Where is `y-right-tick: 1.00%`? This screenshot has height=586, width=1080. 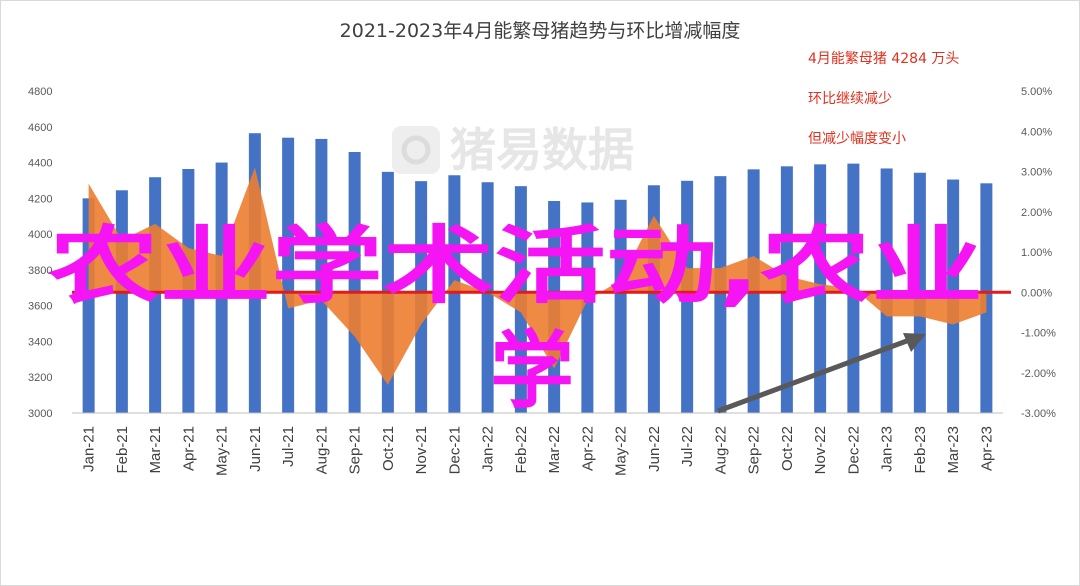 y-right-tick: 1.00% is located at coordinates (1036, 253).